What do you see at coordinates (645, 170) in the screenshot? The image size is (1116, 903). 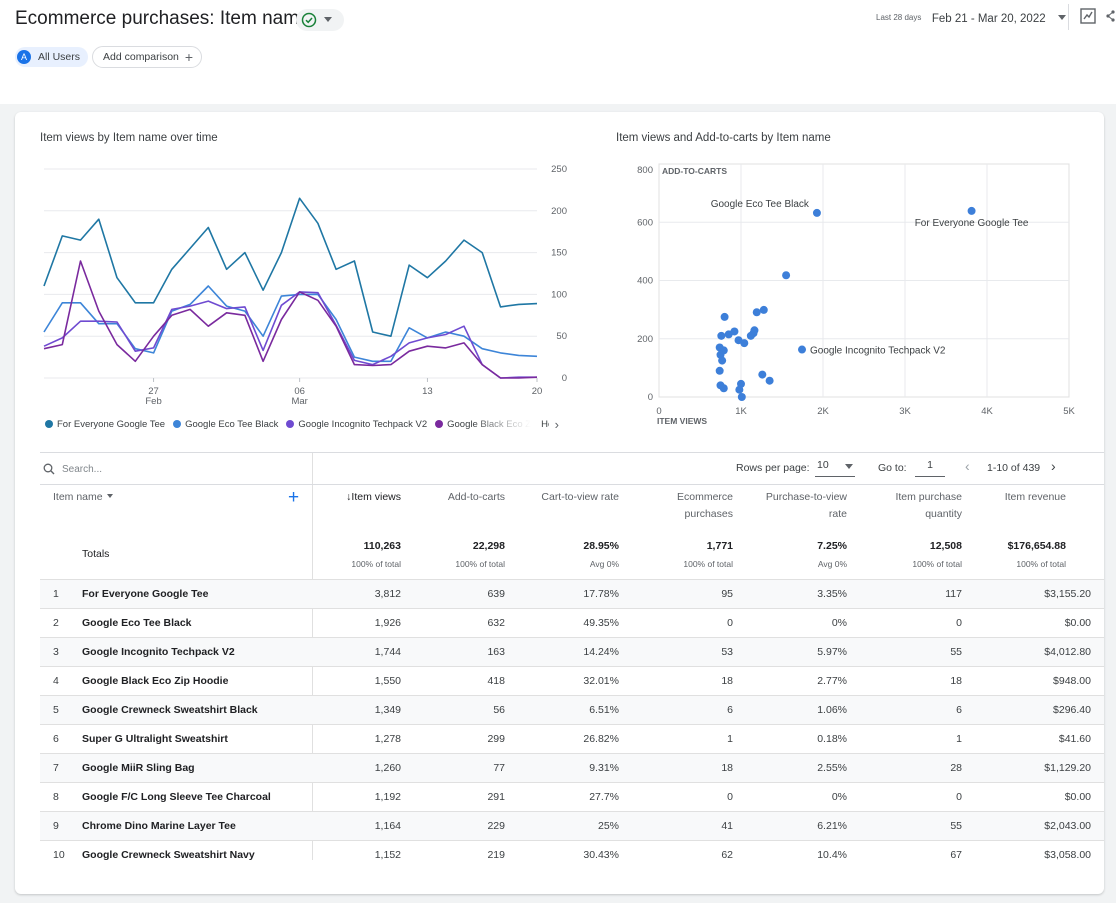 I see `y-tick-label: 800` at bounding box center [645, 170].